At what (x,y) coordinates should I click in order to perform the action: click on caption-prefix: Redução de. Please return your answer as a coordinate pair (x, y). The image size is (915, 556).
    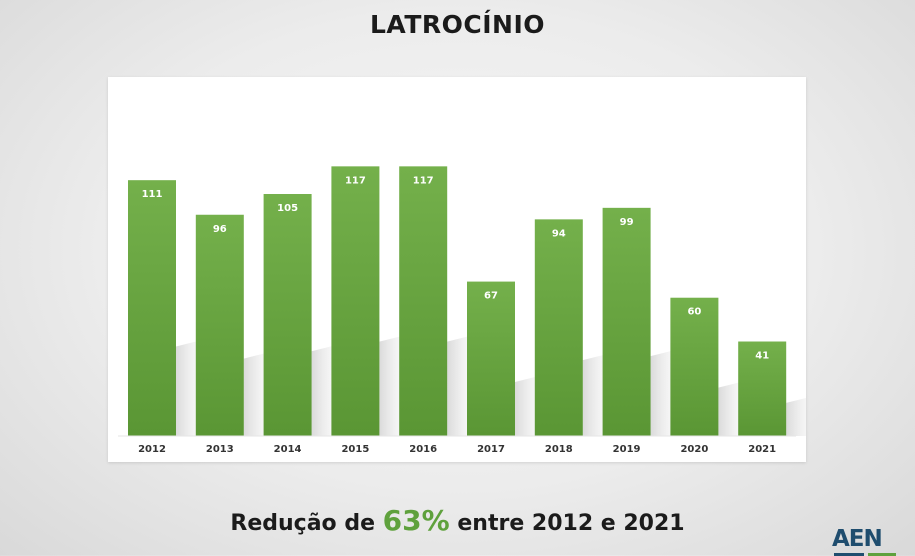
    Looking at the image, I should click on (302, 523).